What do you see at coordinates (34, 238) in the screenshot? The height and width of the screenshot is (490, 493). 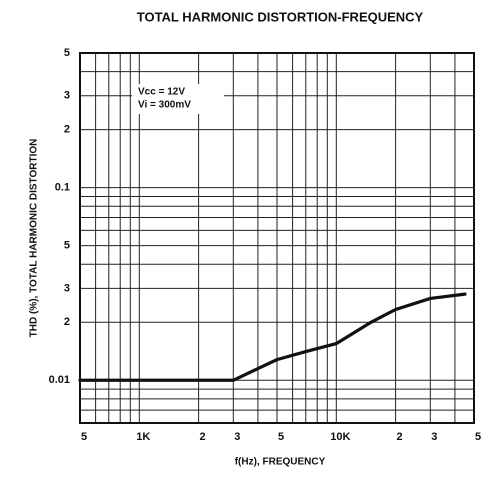 I see `y-axis-label: THD (%), TOTAL HARMONIC DISTORTION` at bounding box center [34, 238].